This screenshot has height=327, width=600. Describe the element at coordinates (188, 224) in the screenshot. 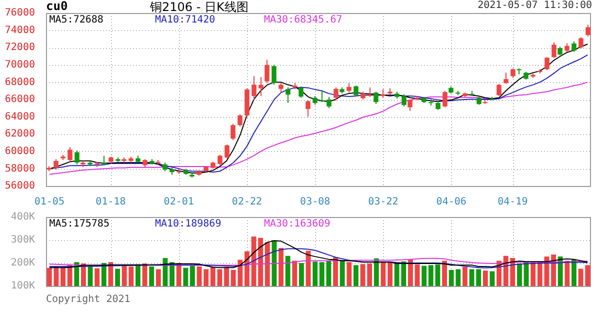

I see `text: MA10:189869` at that location.